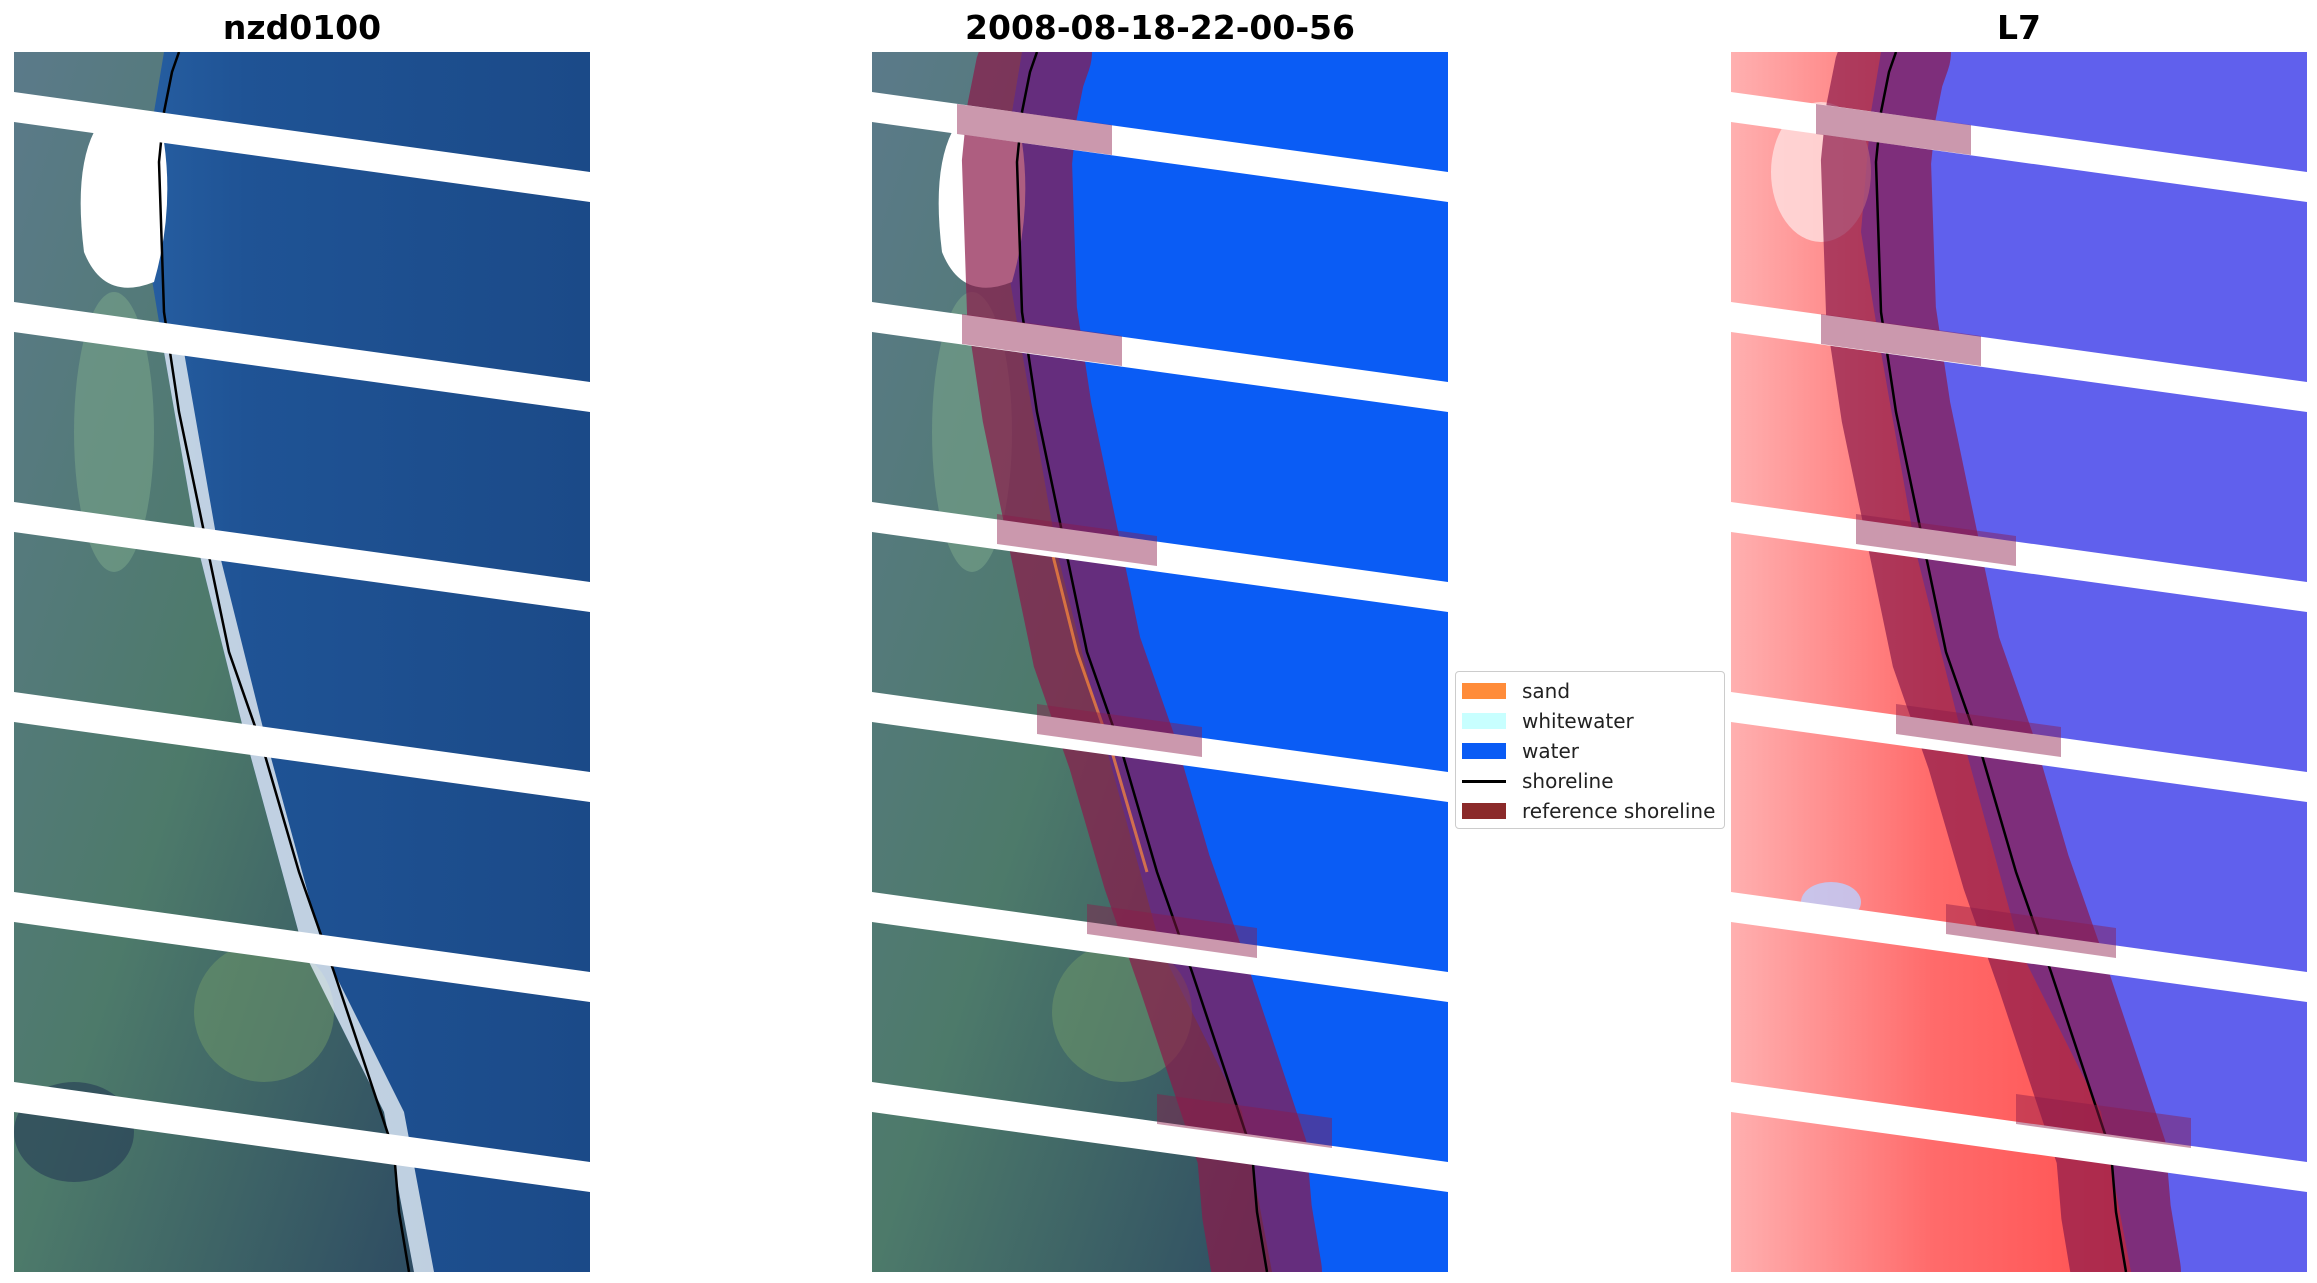 The height and width of the screenshot is (1283, 2317). What do you see at coordinates (124, 208) in the screenshot?
I see `cloud` at bounding box center [124, 208].